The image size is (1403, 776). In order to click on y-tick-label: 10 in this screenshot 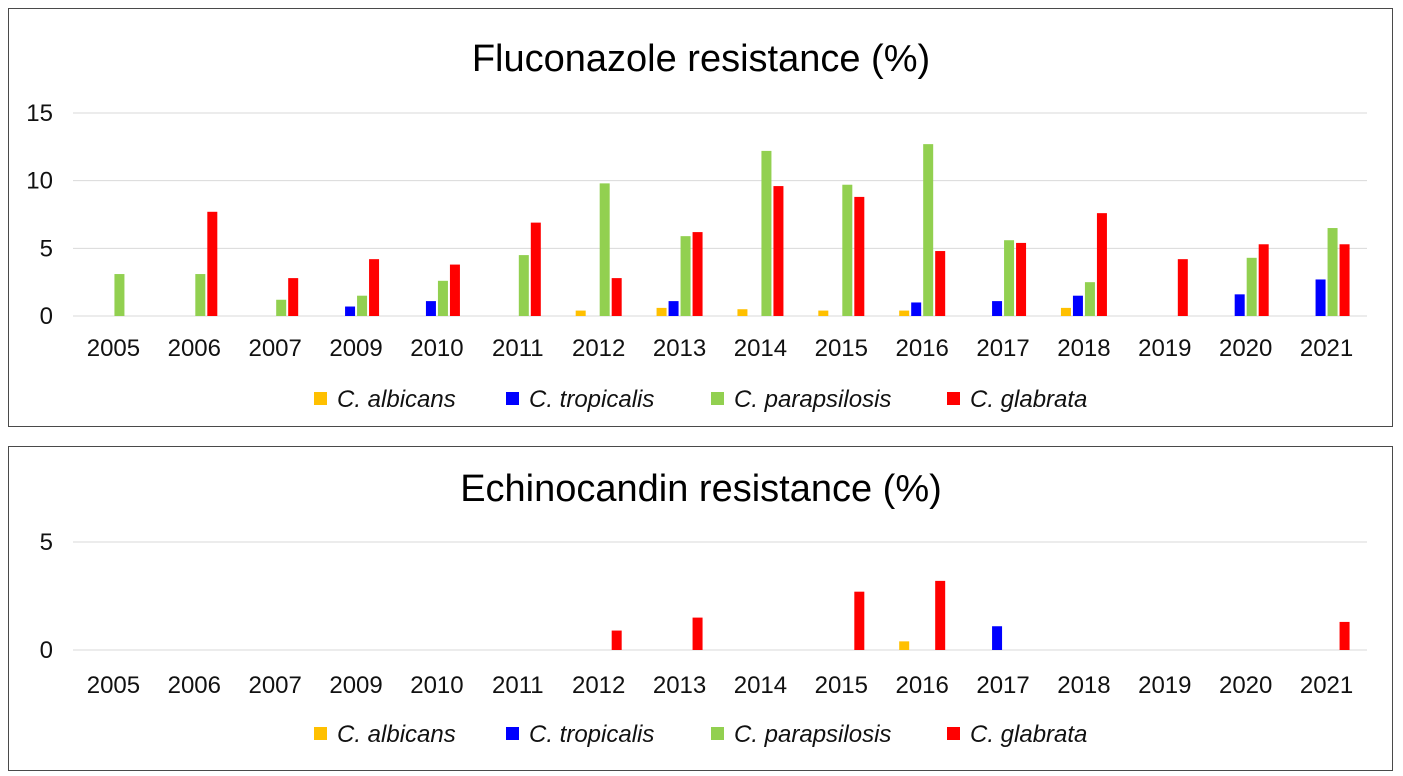, I will do `click(39, 181)`.